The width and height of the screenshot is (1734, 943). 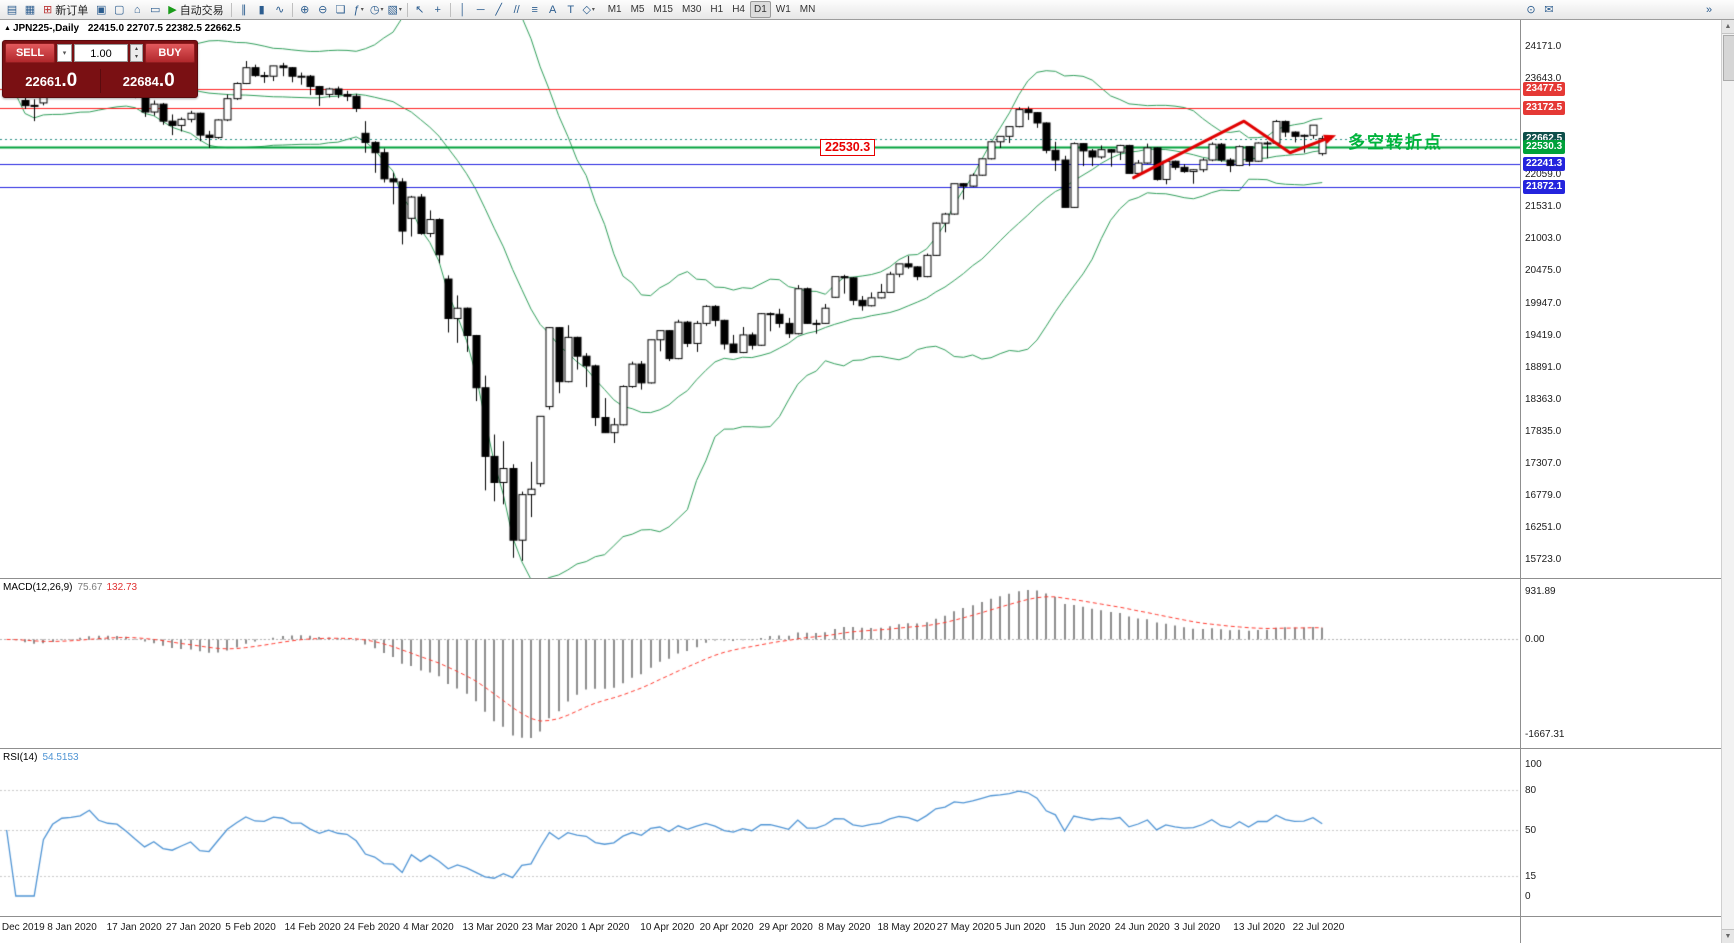 What do you see at coordinates (1540, 9) in the screenshot?
I see `toolbar-right-icons: ⊙ ✉` at bounding box center [1540, 9].